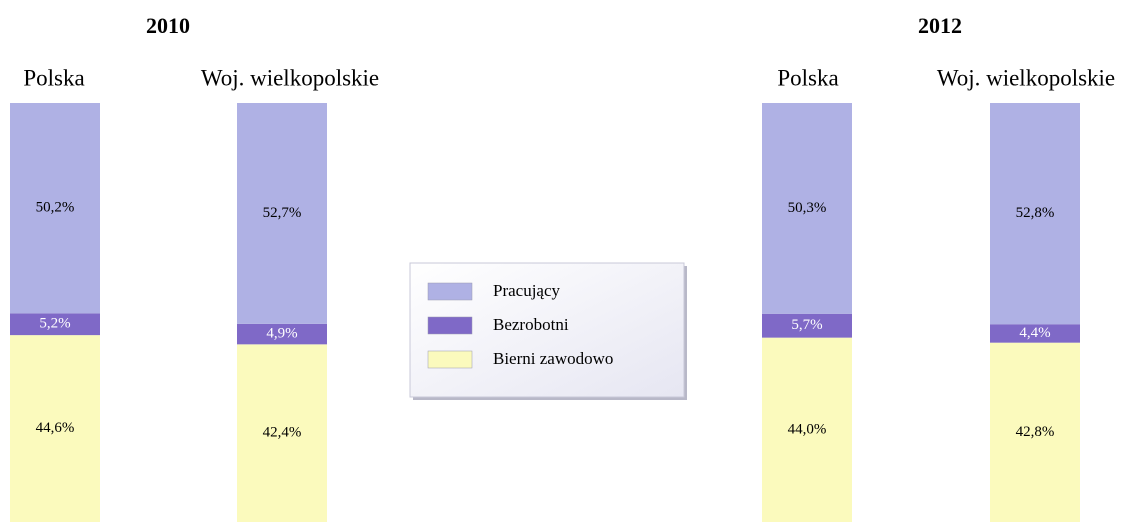  What do you see at coordinates (553, 358) in the screenshot?
I see `legend-label: Bierni zawodowo` at bounding box center [553, 358].